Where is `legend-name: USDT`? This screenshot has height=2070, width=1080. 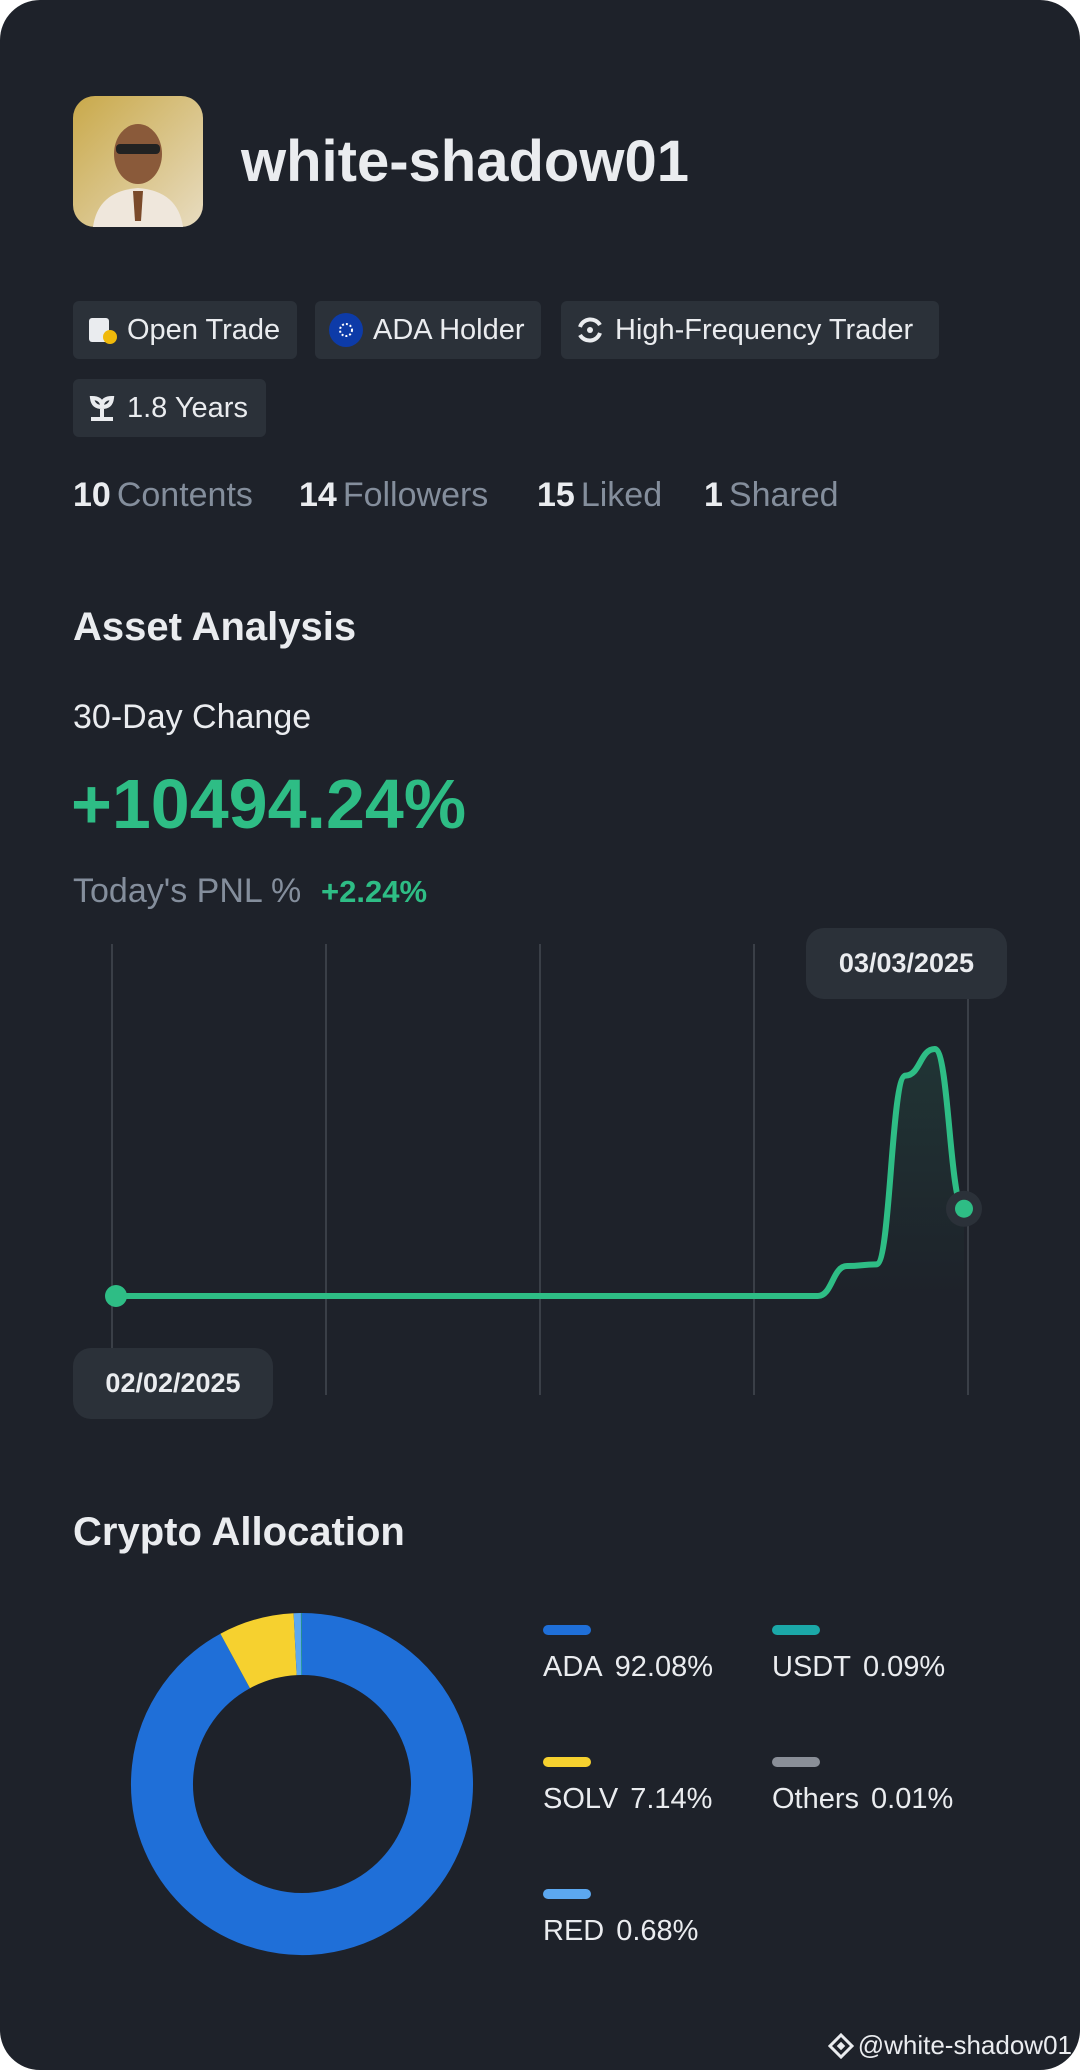
legend-name: USDT is located at coordinates (811, 1667).